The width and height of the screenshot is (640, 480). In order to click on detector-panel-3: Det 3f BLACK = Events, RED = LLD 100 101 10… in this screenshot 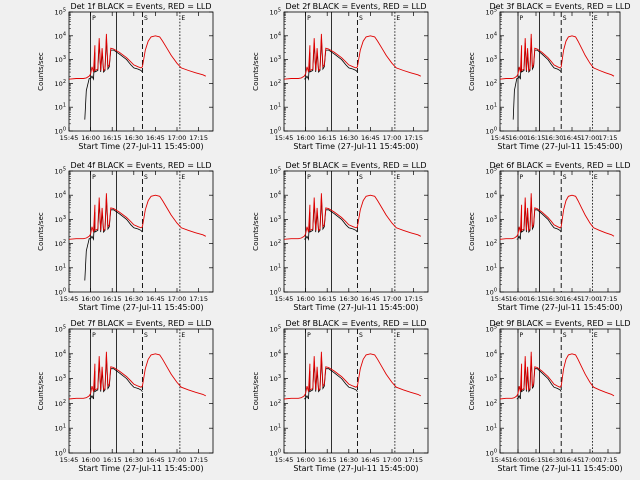, I will do `click(549, 76)`.